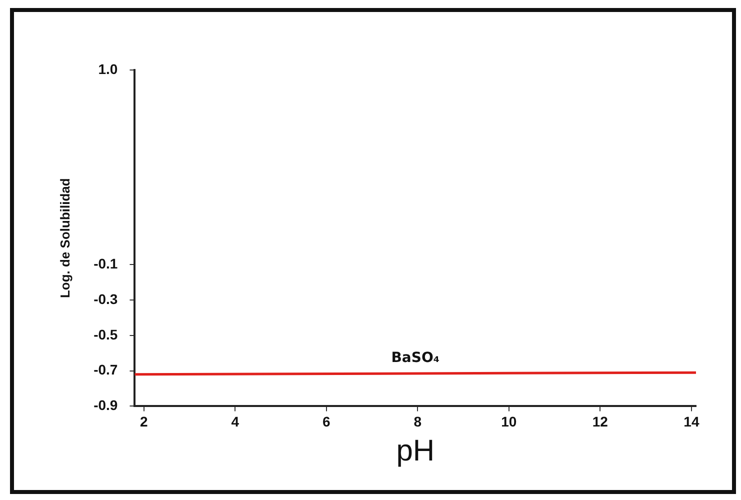 The image size is (741, 500). I want to click on x-axis-title: pH, so click(415, 451).